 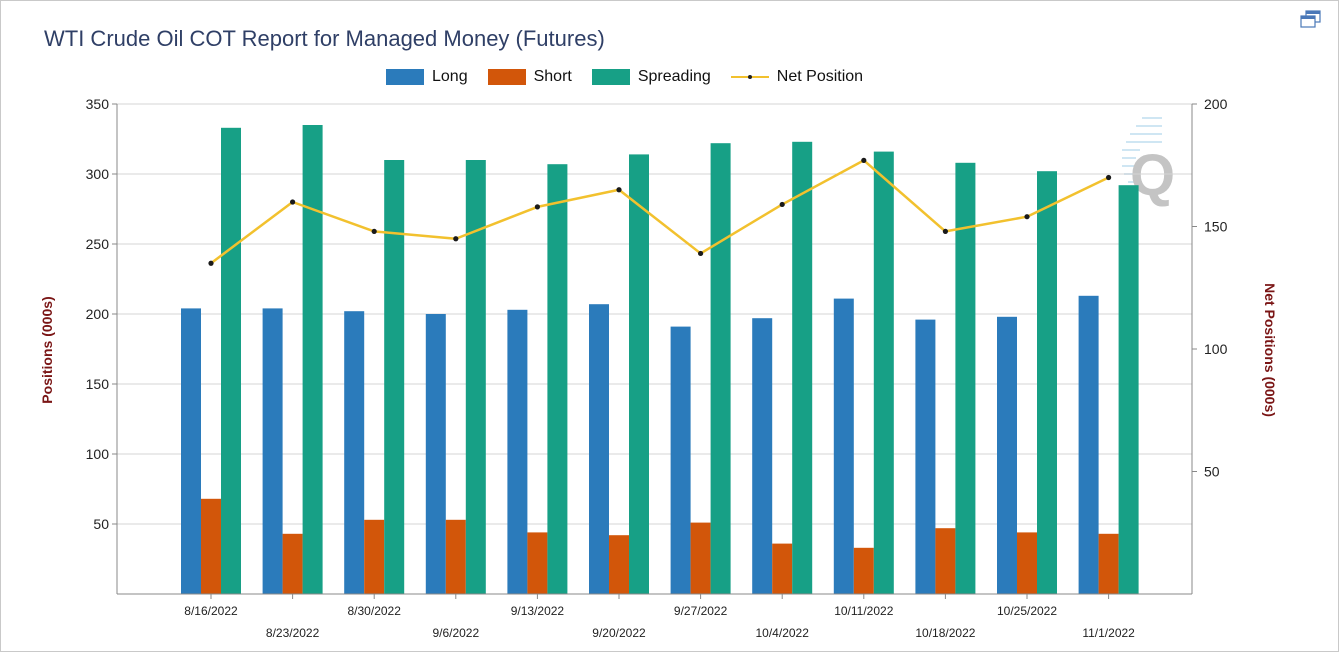 I want to click on x-tick-label: 10/4/2022, so click(x=783, y=633).